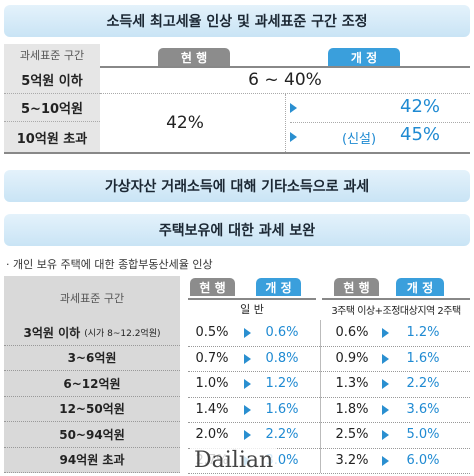  What do you see at coordinates (212, 333) in the screenshot?
I see `cell: 0.5%` at bounding box center [212, 333].